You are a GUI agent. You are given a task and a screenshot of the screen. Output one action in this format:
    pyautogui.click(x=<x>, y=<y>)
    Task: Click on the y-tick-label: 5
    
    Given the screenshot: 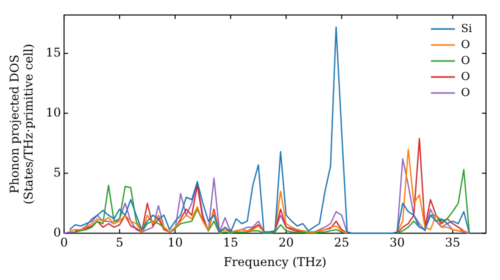 What is the action you would take?
    pyautogui.click(x=57, y=172)
    